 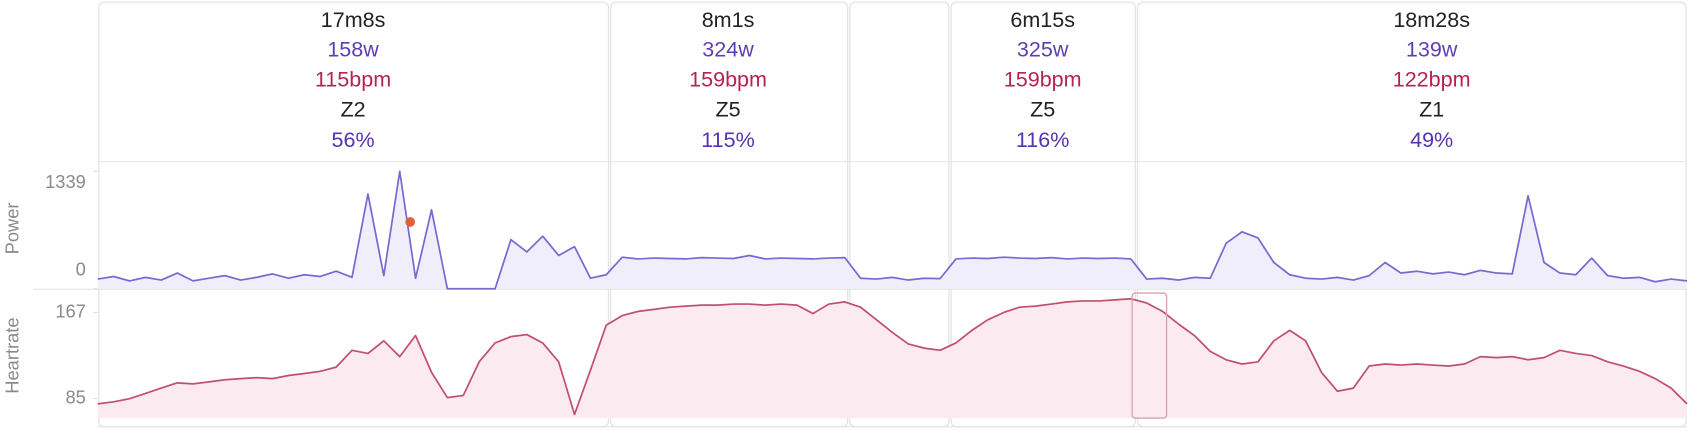 I want to click on hover-marker, so click(x=410, y=222).